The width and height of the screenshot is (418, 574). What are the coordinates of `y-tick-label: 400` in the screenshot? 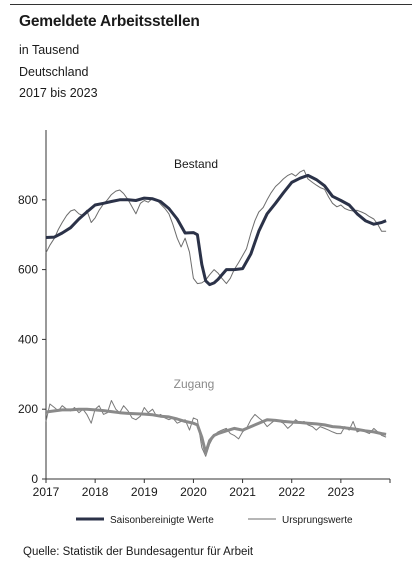 It's located at (28, 339).